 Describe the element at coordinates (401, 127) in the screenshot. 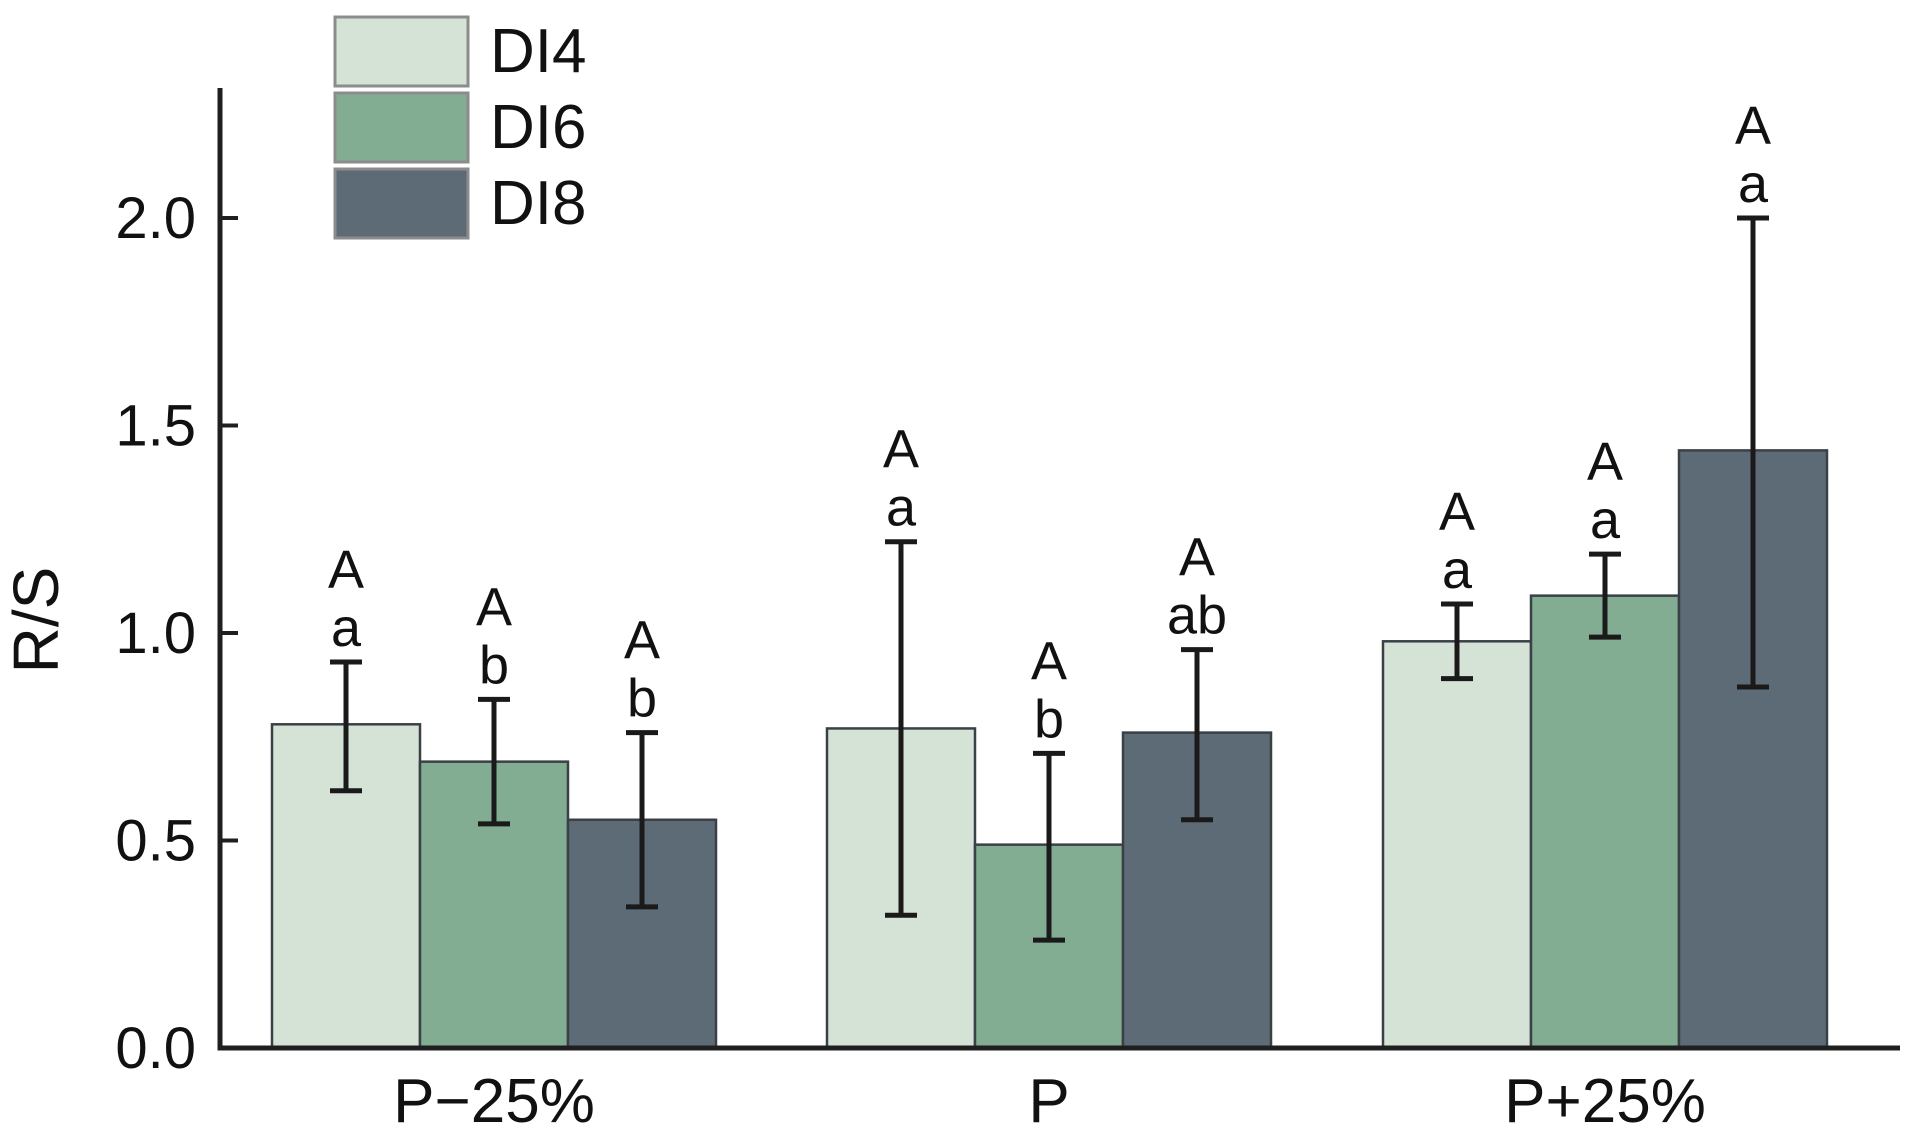

I see `legend-swatch-di6` at that location.